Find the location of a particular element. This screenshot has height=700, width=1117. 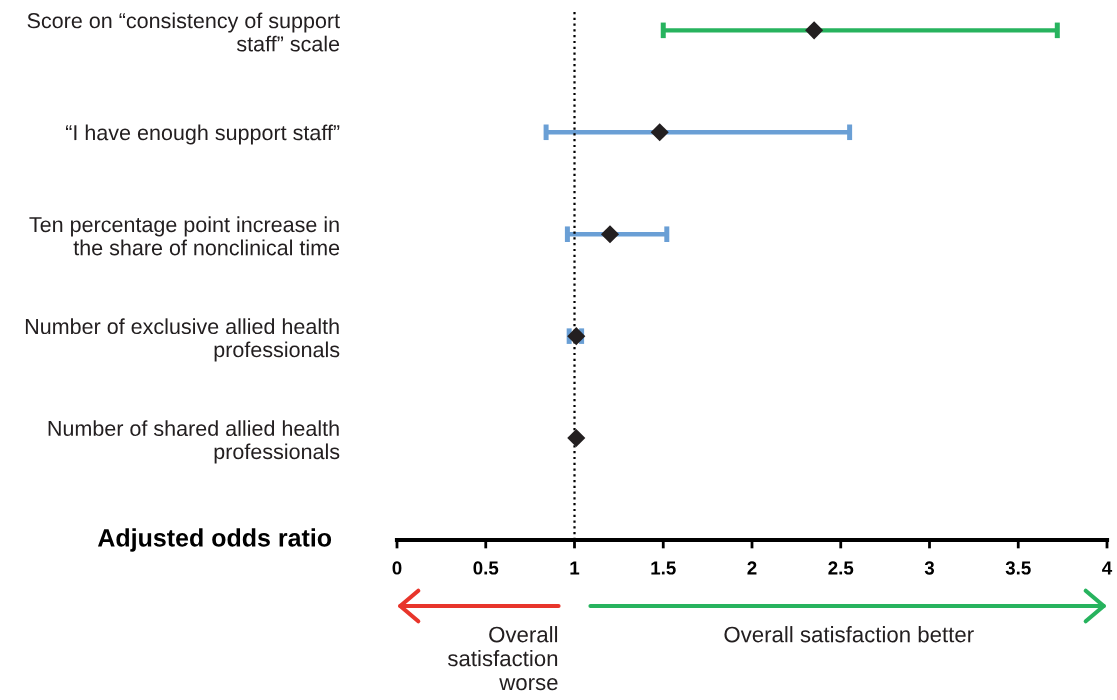

x-axis-title: Adjusted odds ratio is located at coordinates (214, 540).